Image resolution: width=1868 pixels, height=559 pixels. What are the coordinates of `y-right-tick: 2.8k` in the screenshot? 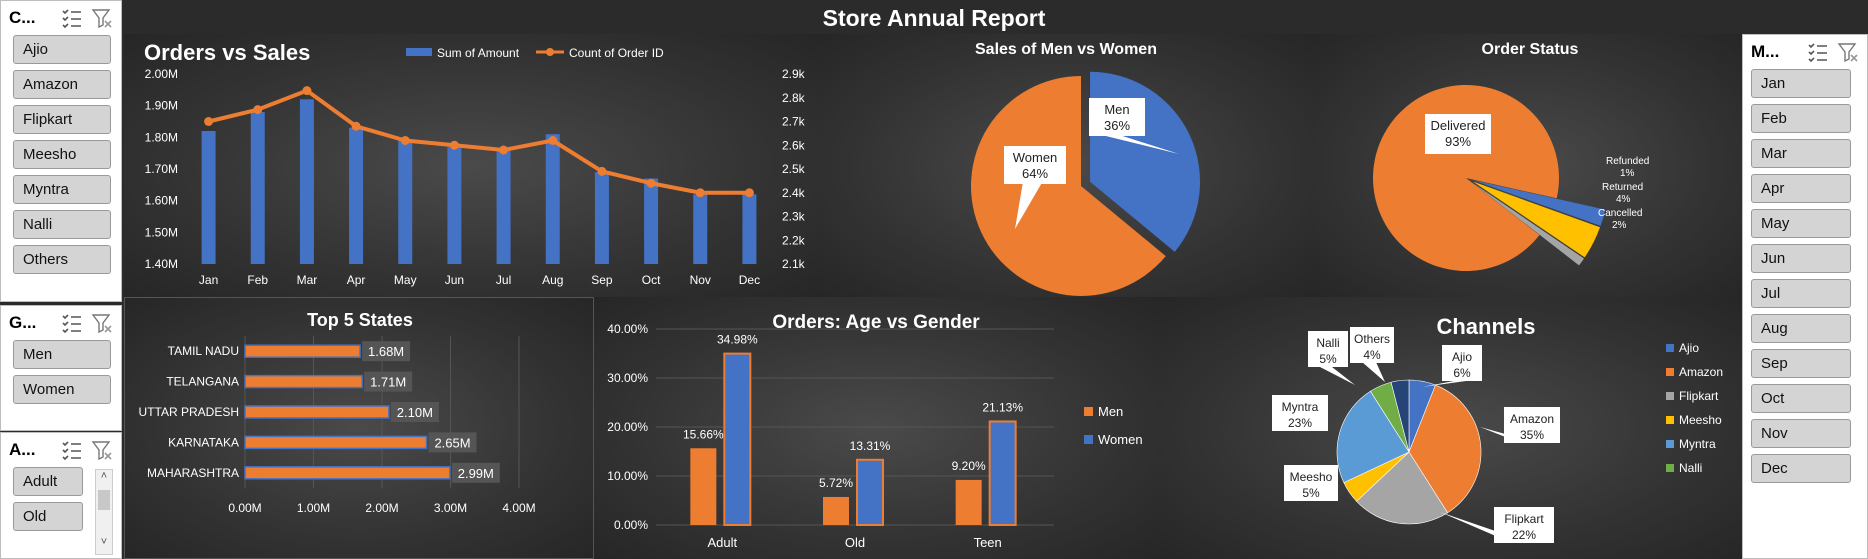 It's located at (794, 98).